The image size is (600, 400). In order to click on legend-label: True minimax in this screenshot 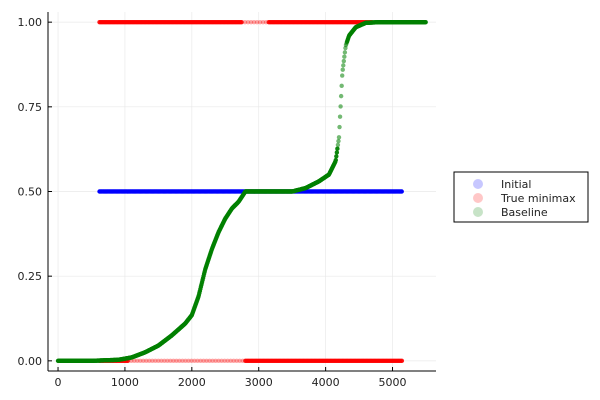, I will do `click(538, 198)`.